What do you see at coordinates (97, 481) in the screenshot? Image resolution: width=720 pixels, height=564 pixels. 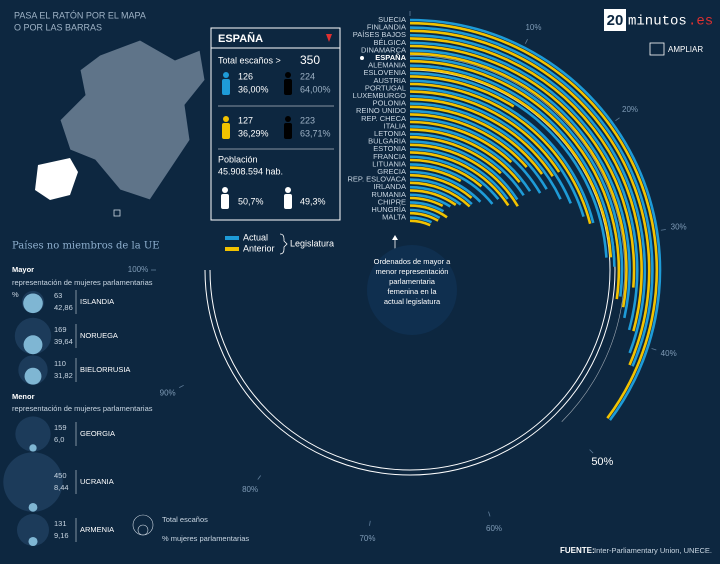 I see `country-name: UCRANIA` at bounding box center [97, 481].